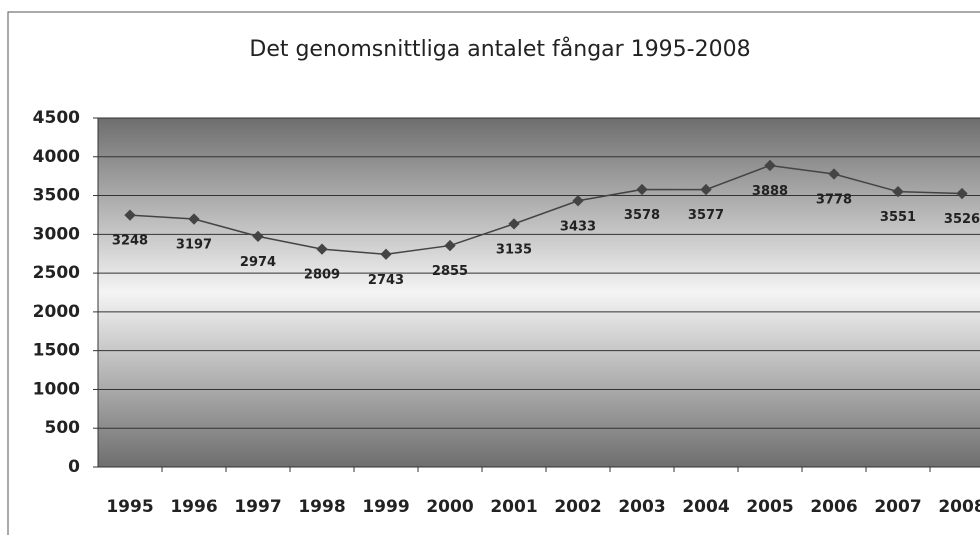 The height and width of the screenshot is (535, 980). I want to click on data-label: 2974, so click(258, 262).